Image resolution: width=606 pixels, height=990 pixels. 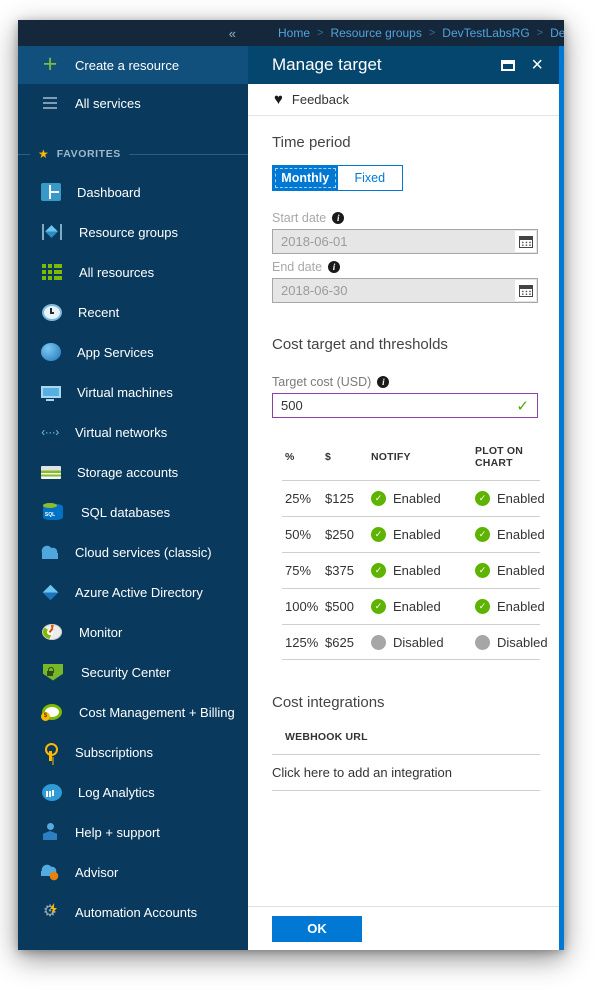 I want to click on amount-value: $375, so click(x=339, y=570).